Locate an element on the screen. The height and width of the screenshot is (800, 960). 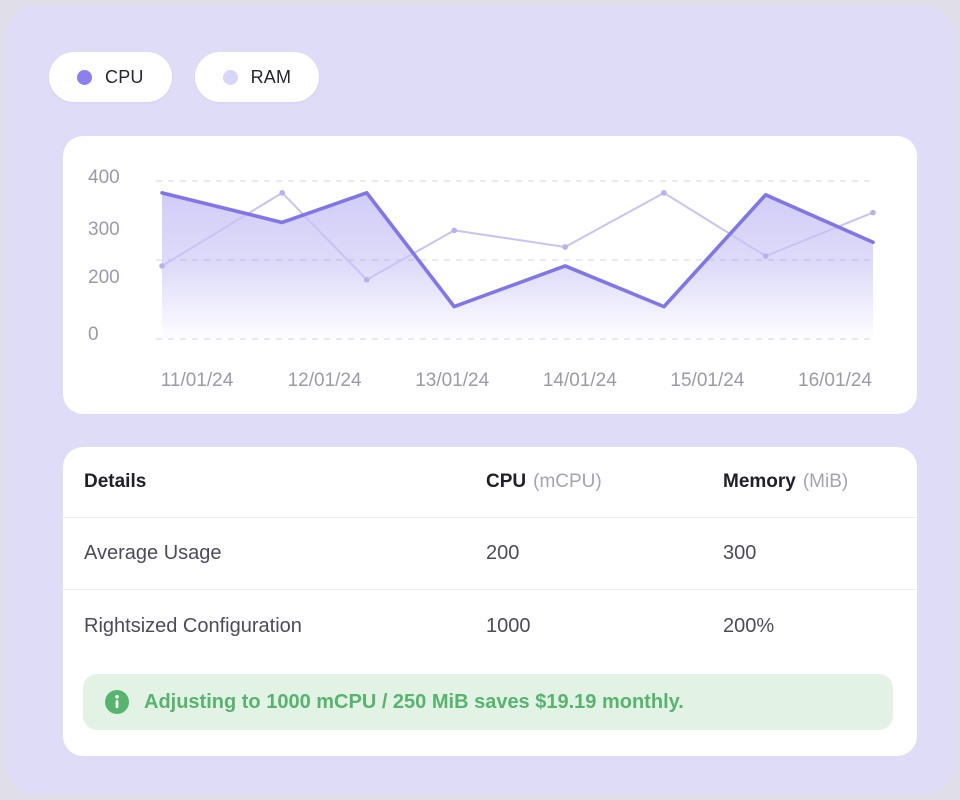
cpu-area-fill is located at coordinates (517, 265).